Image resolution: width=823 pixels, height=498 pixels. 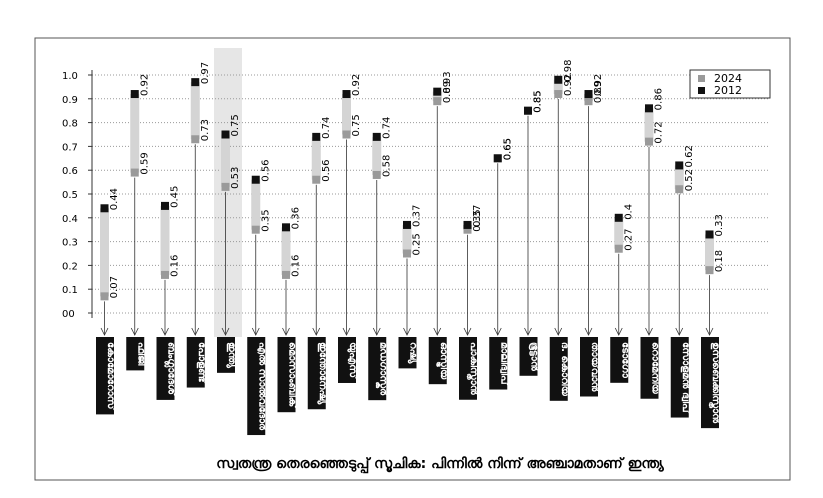 I want to click on value-label: 0.44, so click(x=114, y=199).